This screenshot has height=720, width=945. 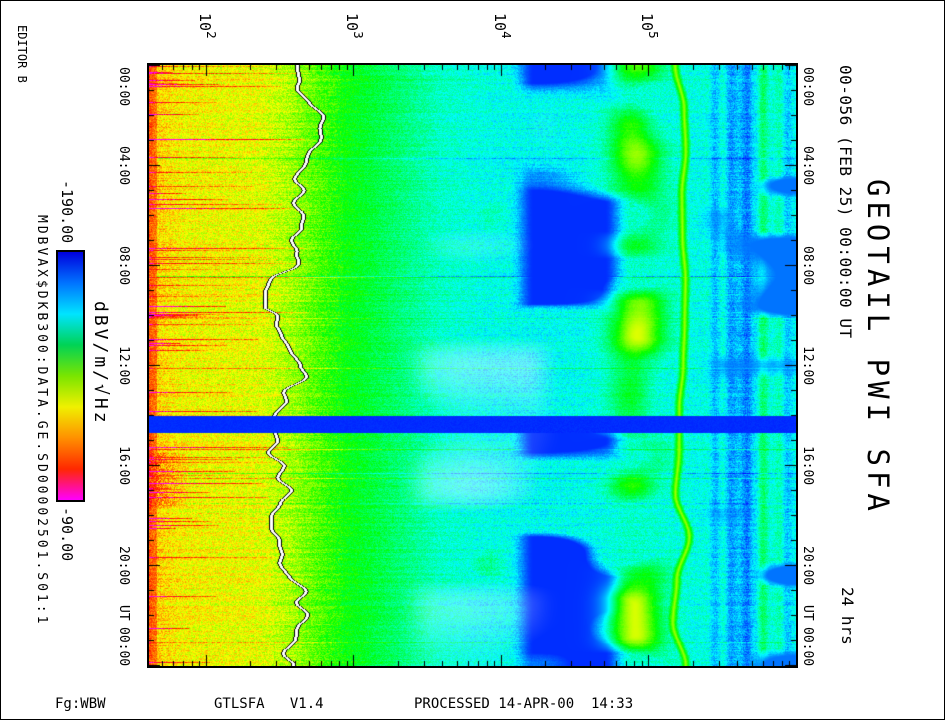 I want to click on freq-label-exp: 2, so click(x=211, y=35).